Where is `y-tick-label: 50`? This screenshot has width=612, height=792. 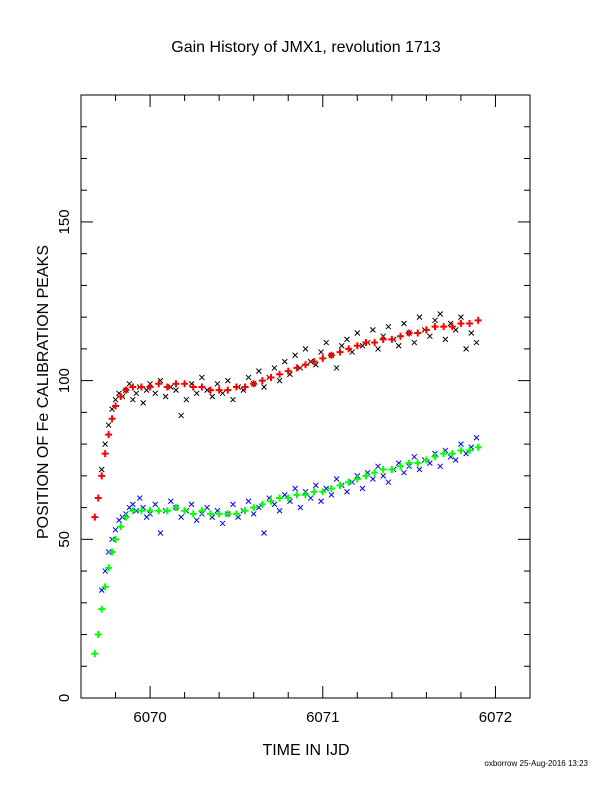
y-tick-label: 50 is located at coordinates (64, 539).